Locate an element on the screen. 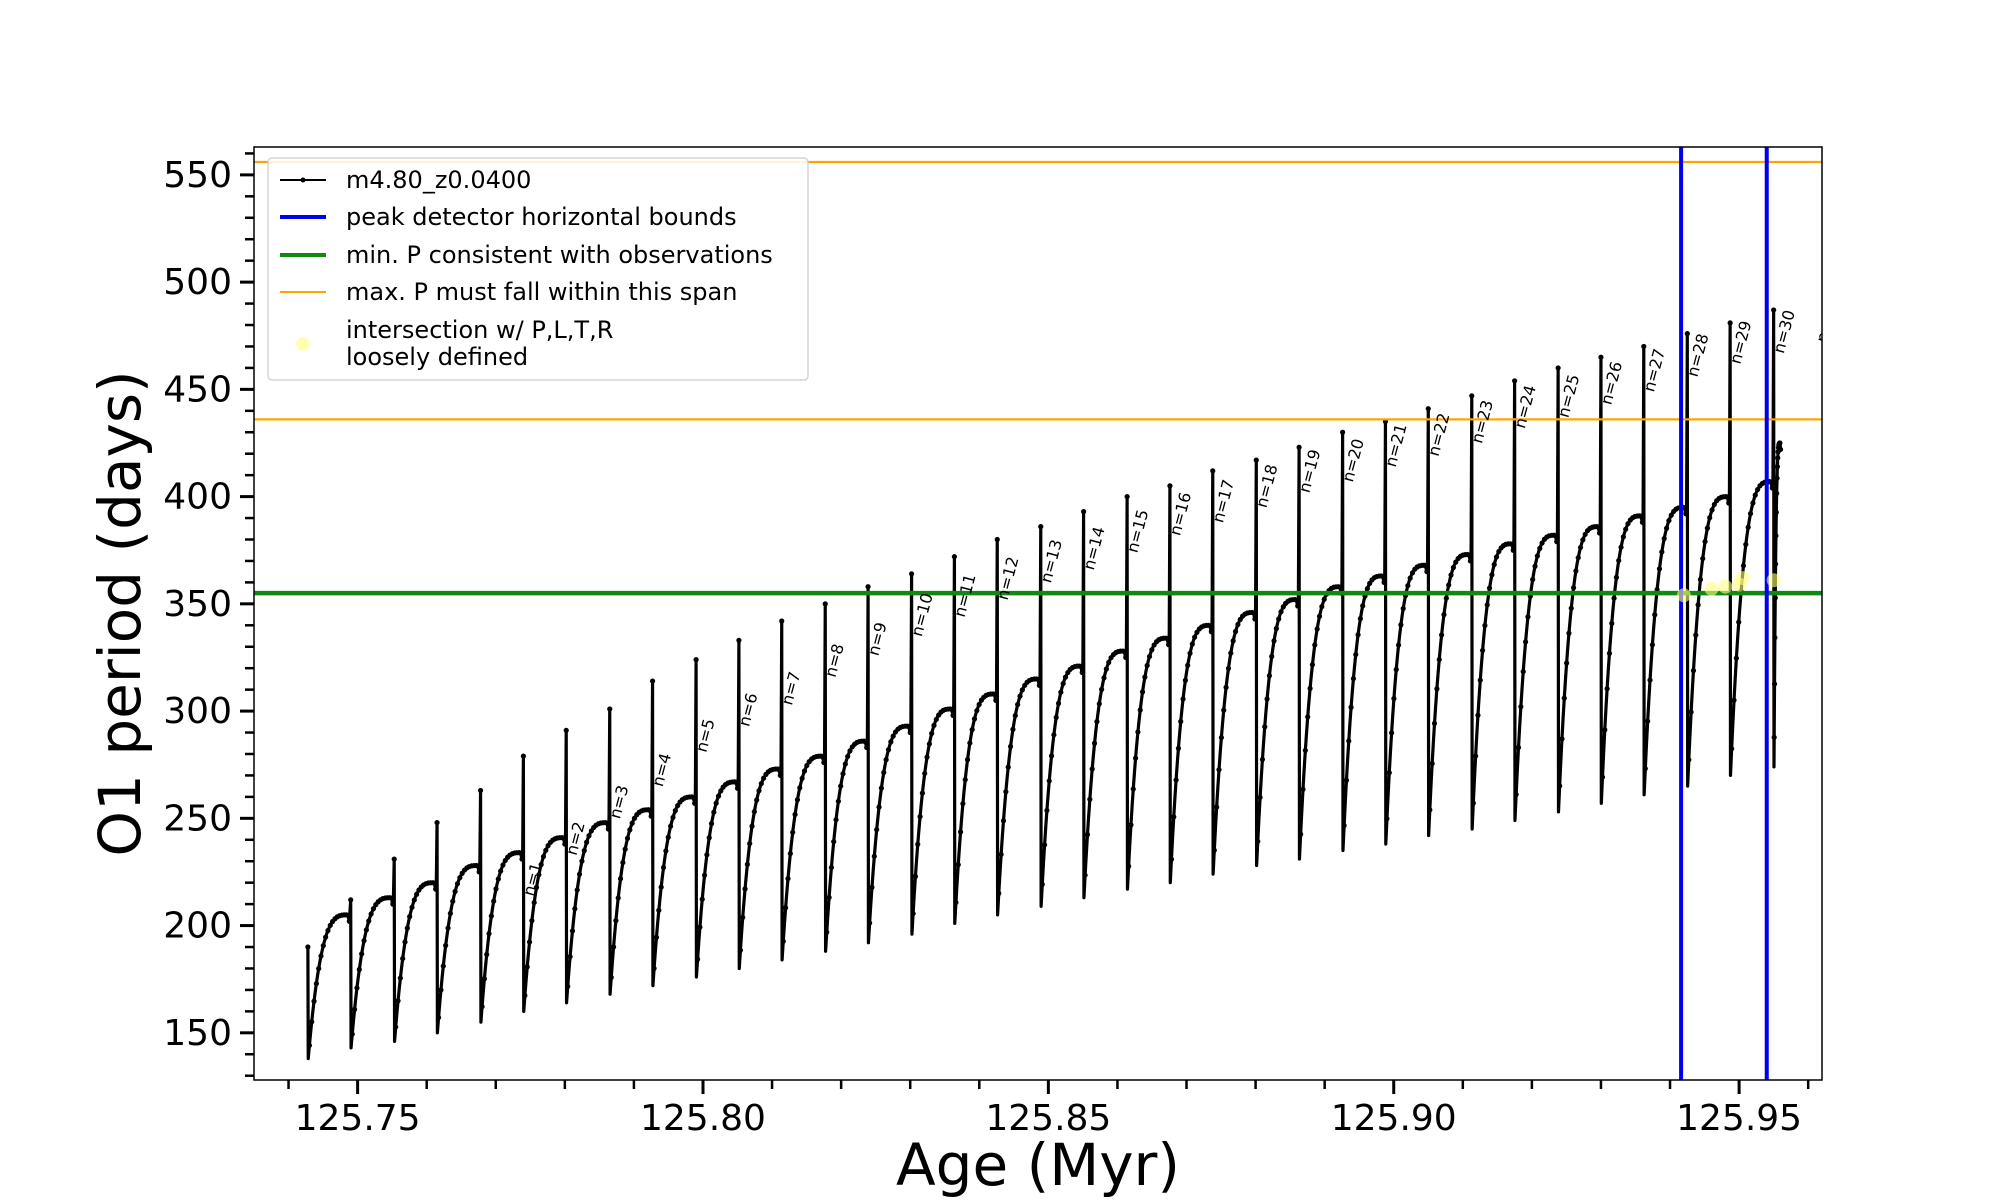 Image resolution: width=2000 pixels, height=1200 pixels. x-axis-title: Age (Myr) is located at coordinates (1038, 1165).